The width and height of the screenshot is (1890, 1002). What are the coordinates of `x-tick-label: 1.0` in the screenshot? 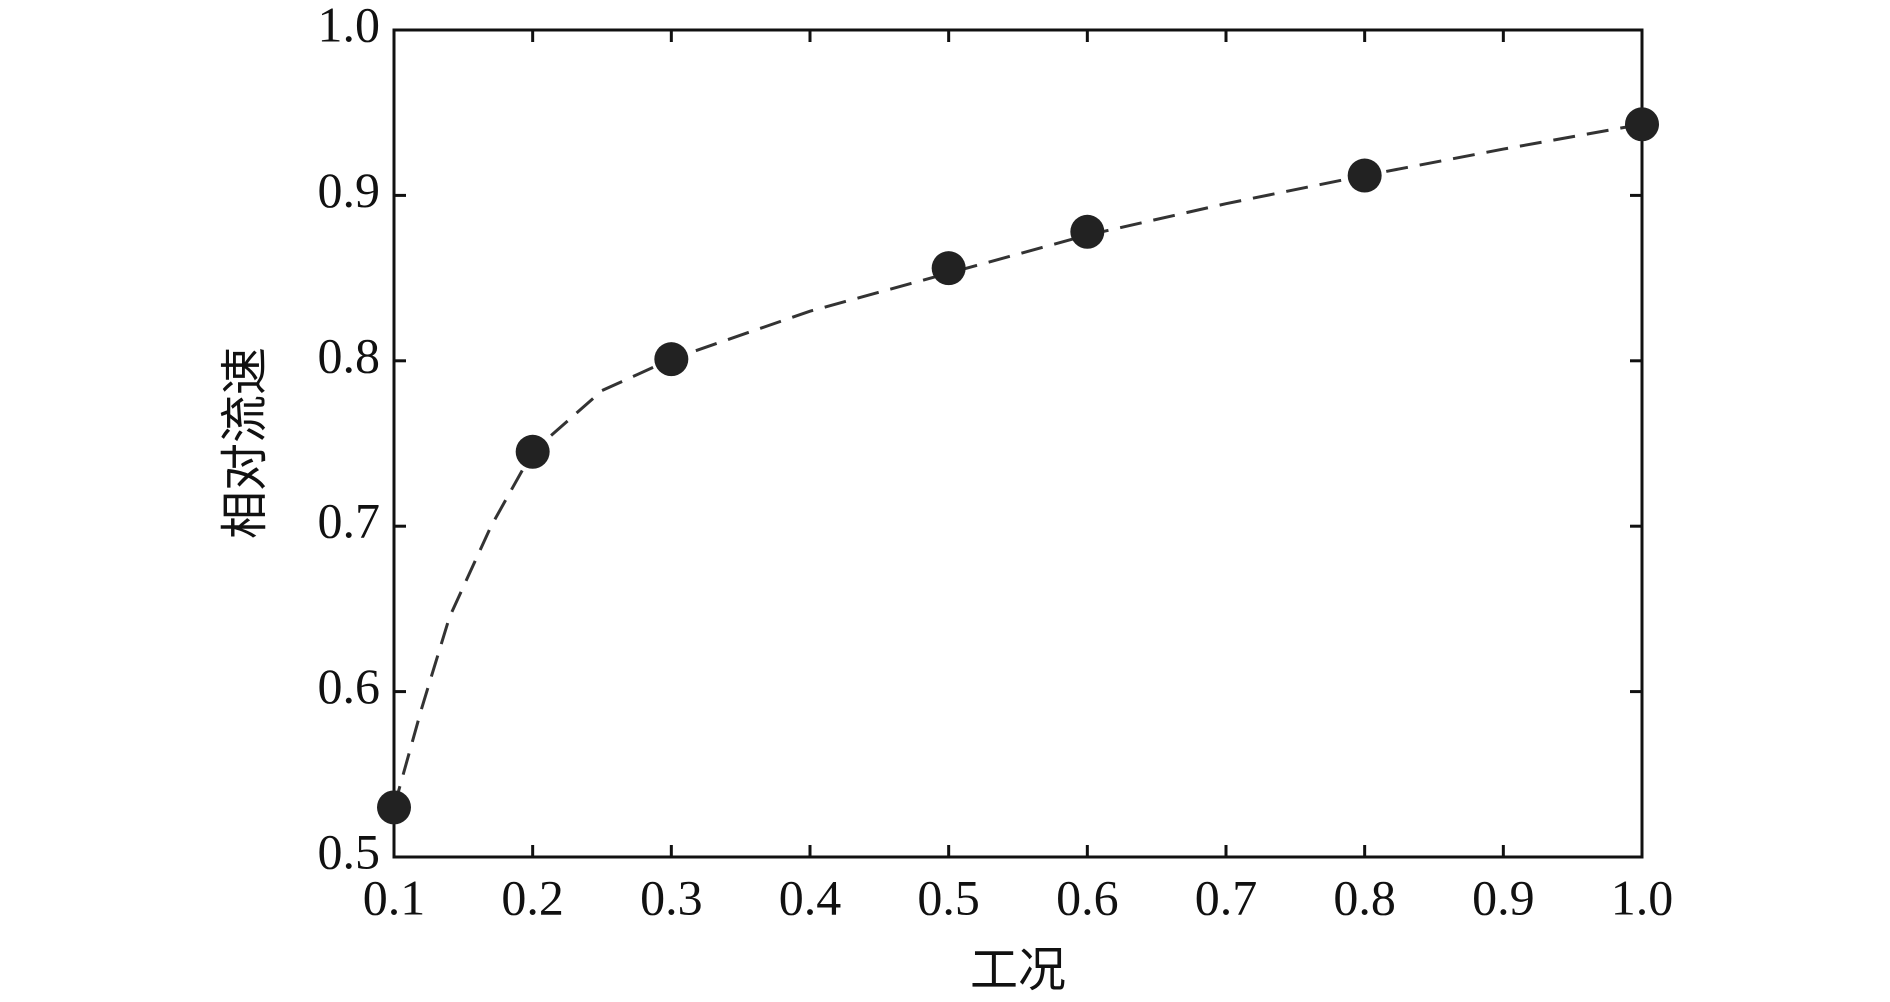 It's located at (1642, 897).